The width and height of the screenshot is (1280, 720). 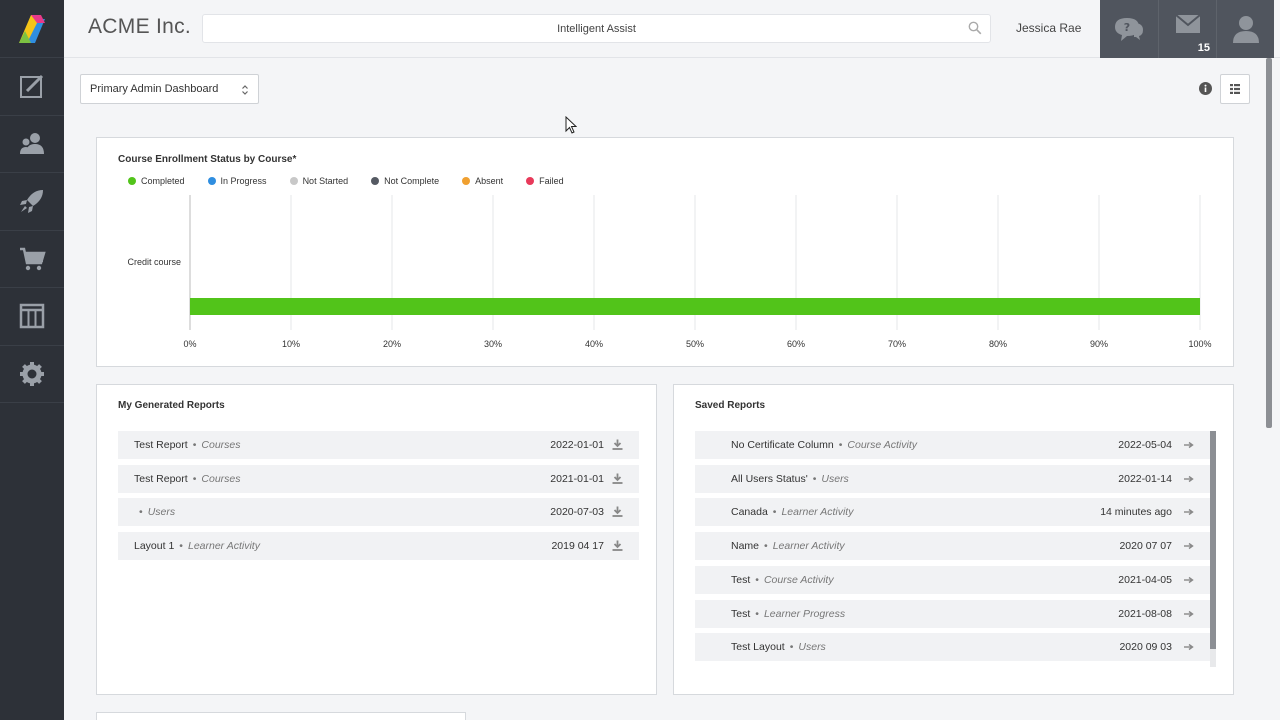 What do you see at coordinates (281, 716) in the screenshot?
I see `next-panel-peek` at bounding box center [281, 716].